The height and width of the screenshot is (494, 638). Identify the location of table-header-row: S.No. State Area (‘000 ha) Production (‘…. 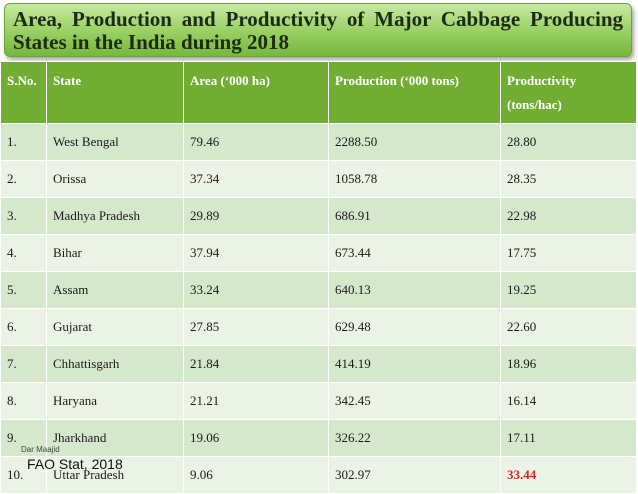
(318, 92).